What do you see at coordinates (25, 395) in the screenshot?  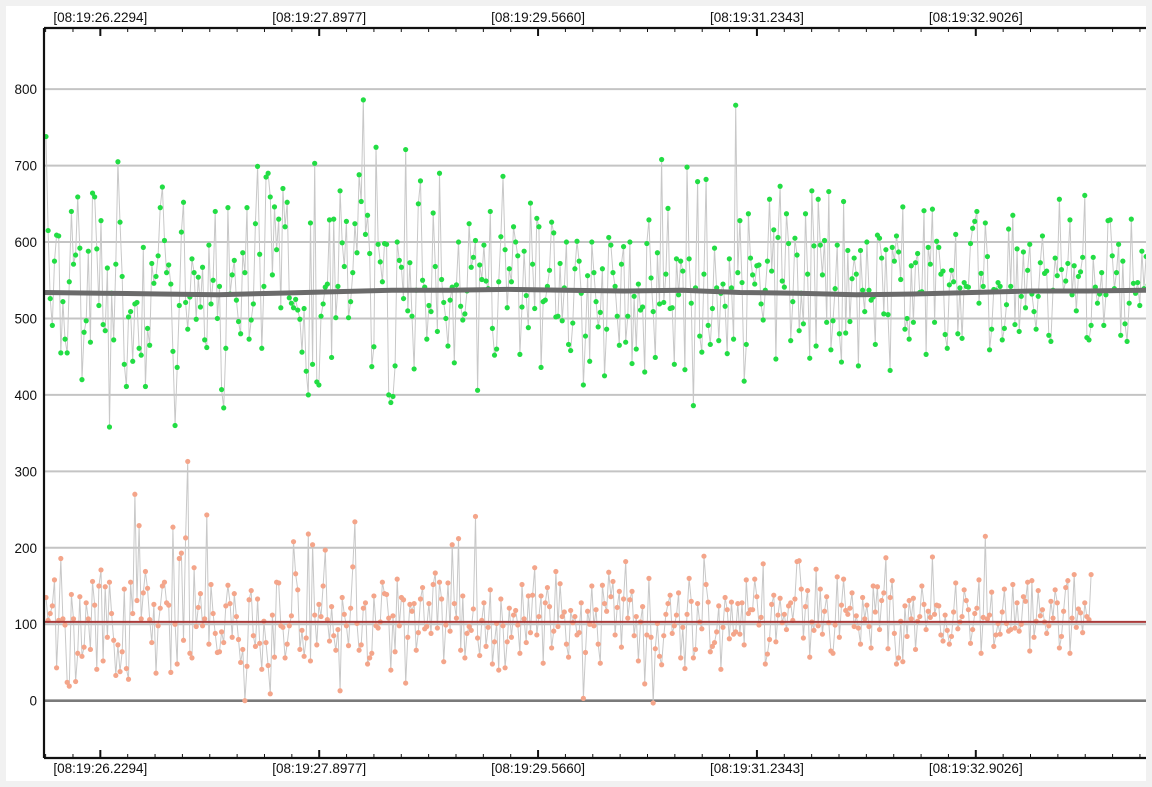 I see `y-tick-labels: 0 100 200 300 400 500 600 700 800` at bounding box center [25, 395].